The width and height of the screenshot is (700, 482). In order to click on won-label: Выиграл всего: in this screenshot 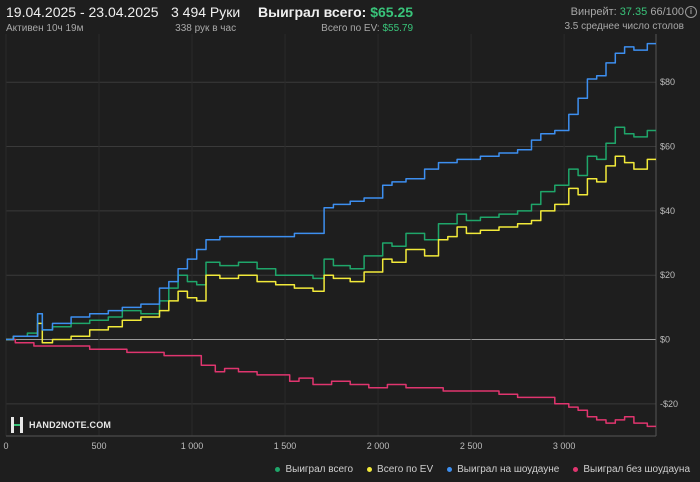, I will do `click(312, 12)`.